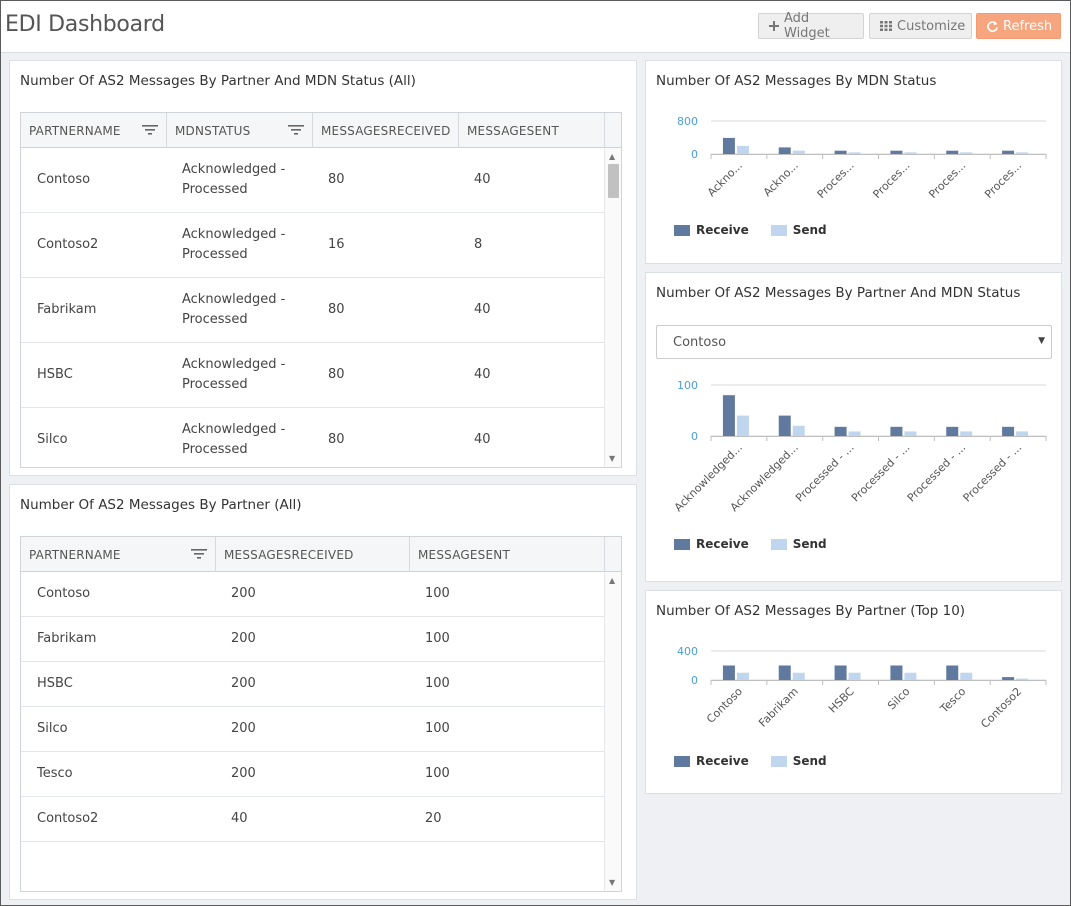  What do you see at coordinates (68, 244) in the screenshot?
I see `cell-partnername: Contoso2` at bounding box center [68, 244].